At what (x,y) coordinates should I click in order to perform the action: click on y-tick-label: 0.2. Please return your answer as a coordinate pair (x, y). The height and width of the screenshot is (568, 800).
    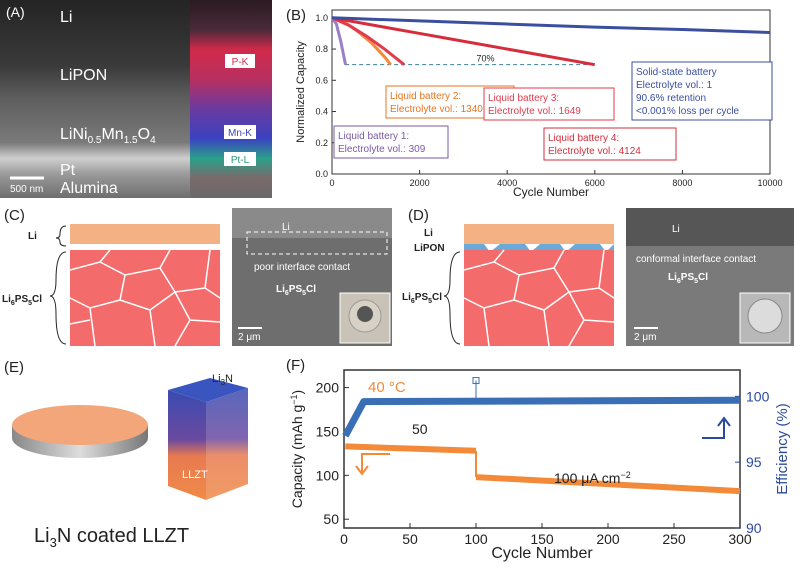
    Looking at the image, I should click on (321, 143).